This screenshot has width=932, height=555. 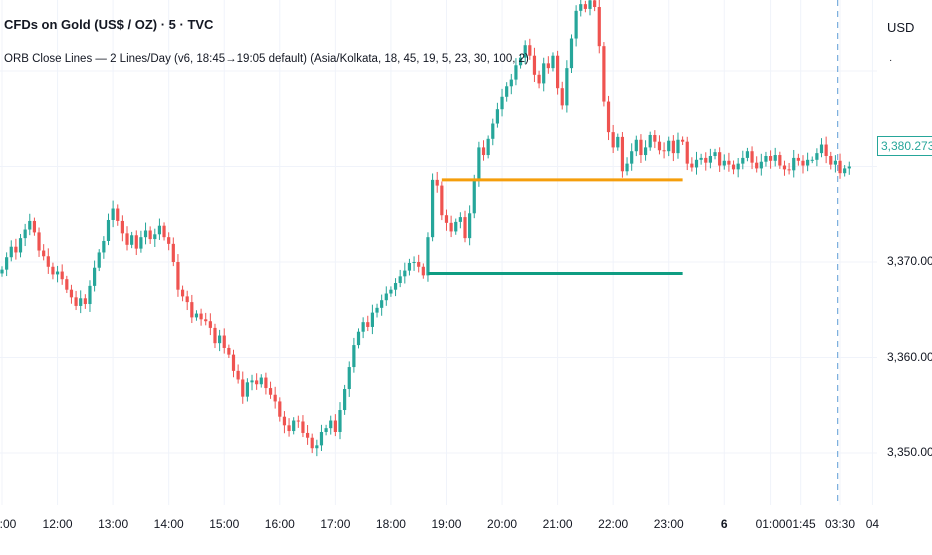 What do you see at coordinates (113, 524) in the screenshot?
I see `time-tick-label: 13:00` at bounding box center [113, 524].